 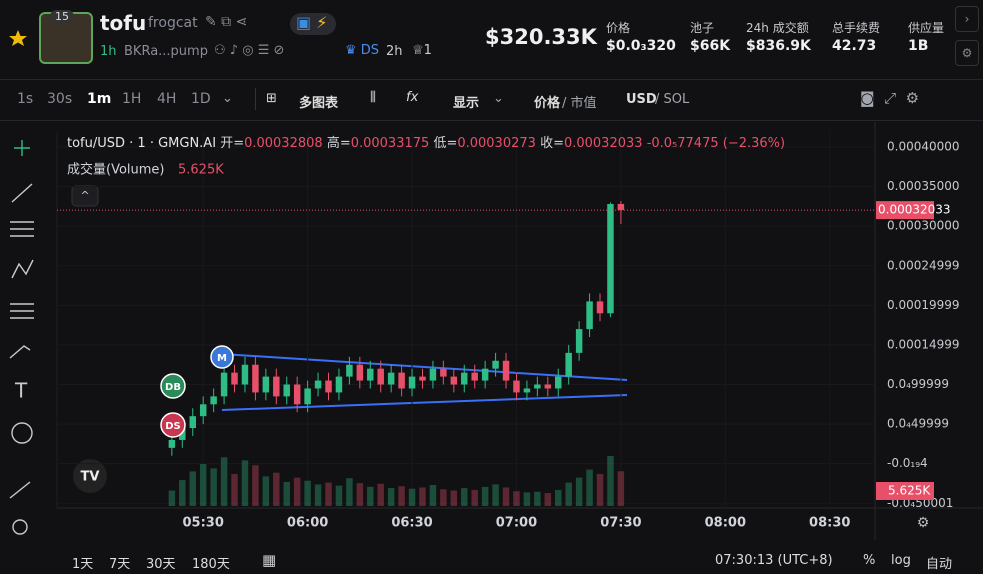 I want to click on candle-icon: ⫼, so click(x=373, y=97).